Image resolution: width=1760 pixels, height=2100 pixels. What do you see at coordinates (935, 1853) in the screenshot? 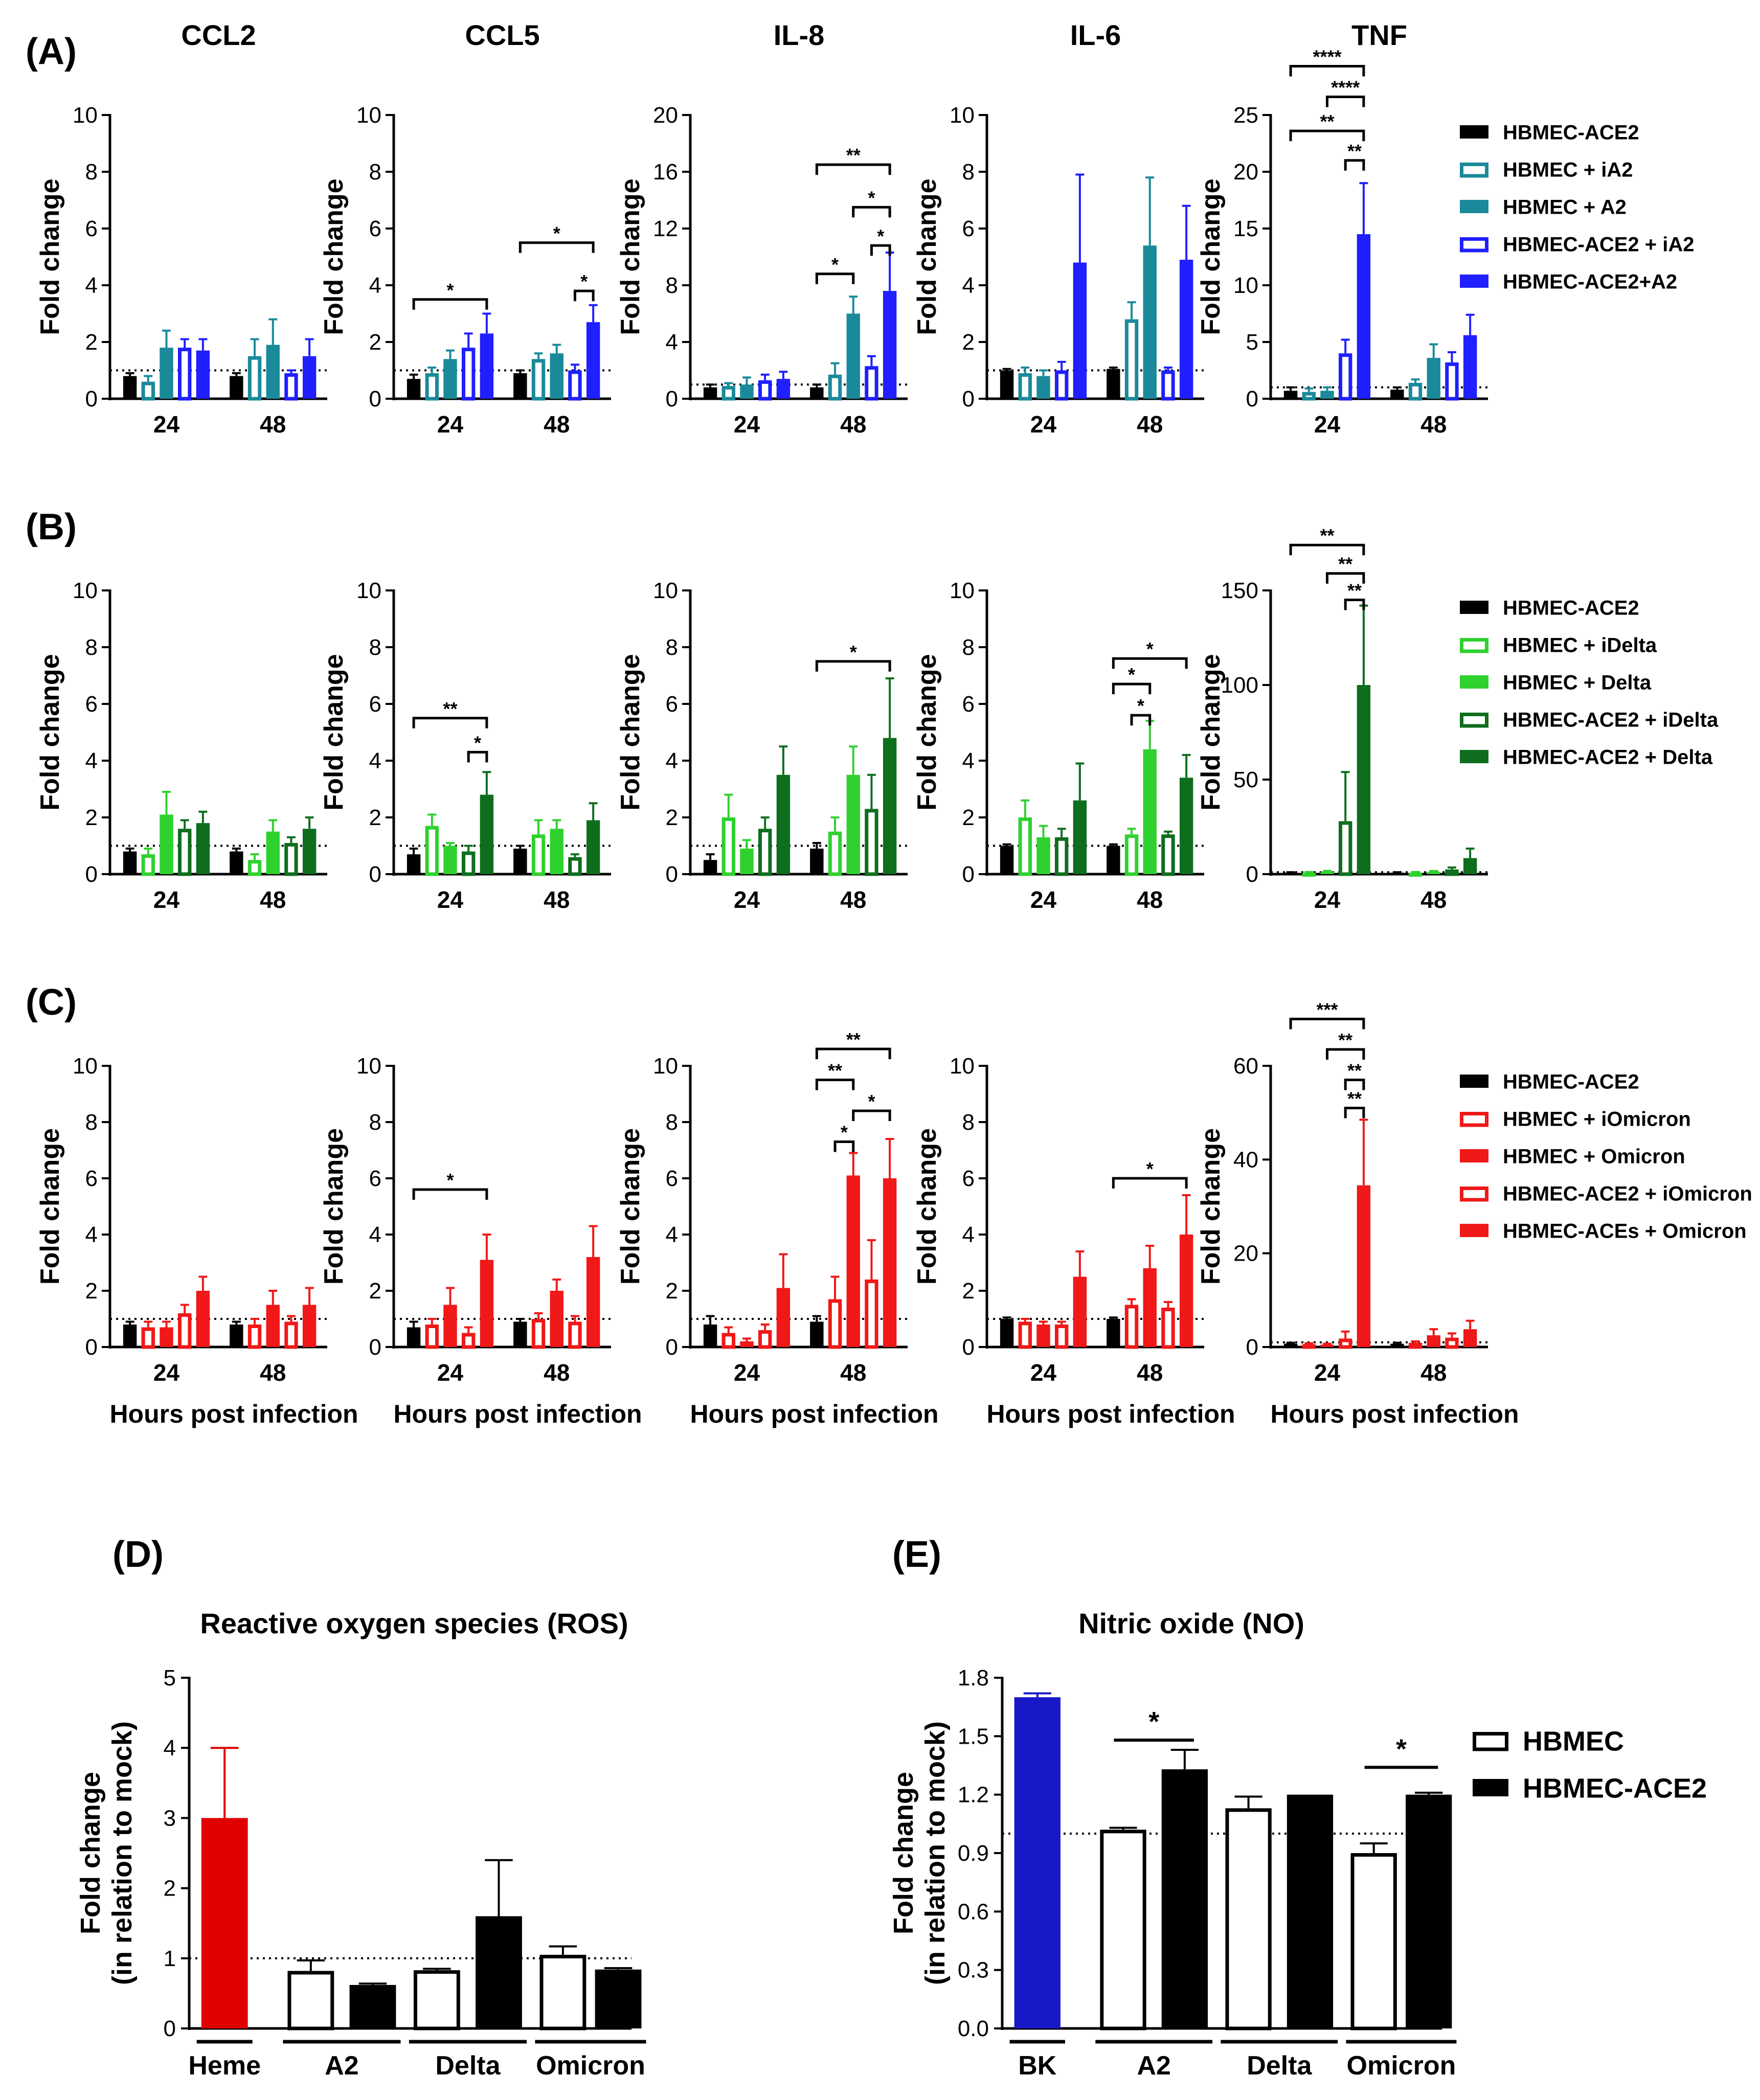
I see `y-axis-label-line: (in relation to mock)` at bounding box center [935, 1853].